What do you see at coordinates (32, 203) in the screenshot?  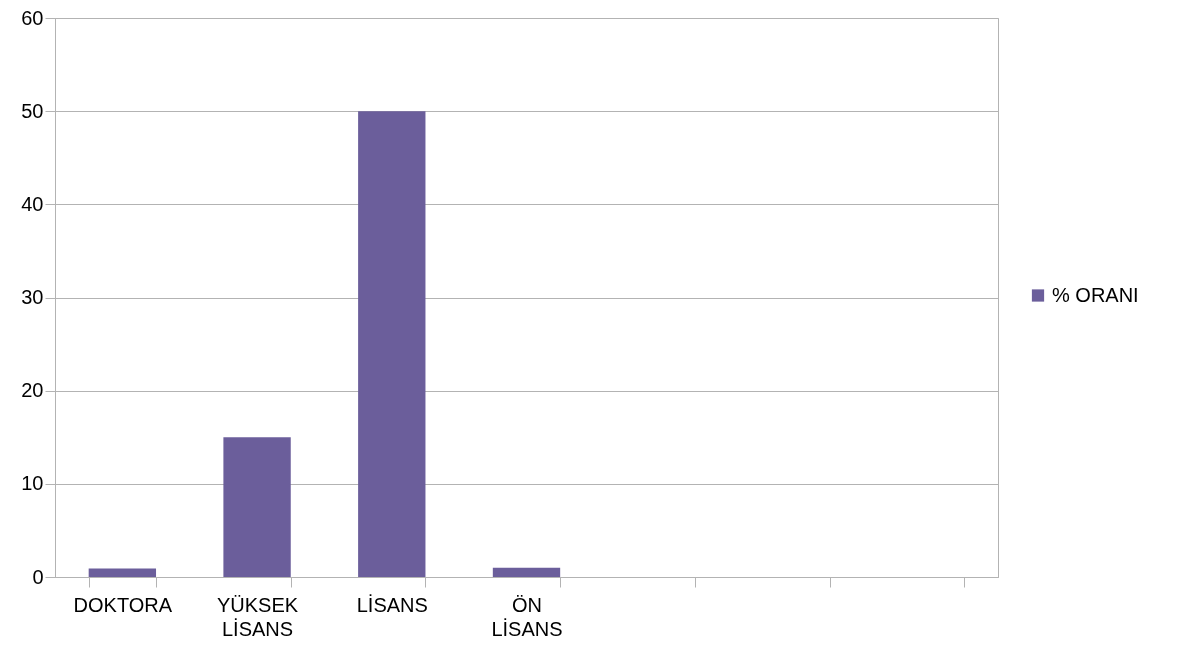 I see `y-tick-label: 40` at bounding box center [32, 203].